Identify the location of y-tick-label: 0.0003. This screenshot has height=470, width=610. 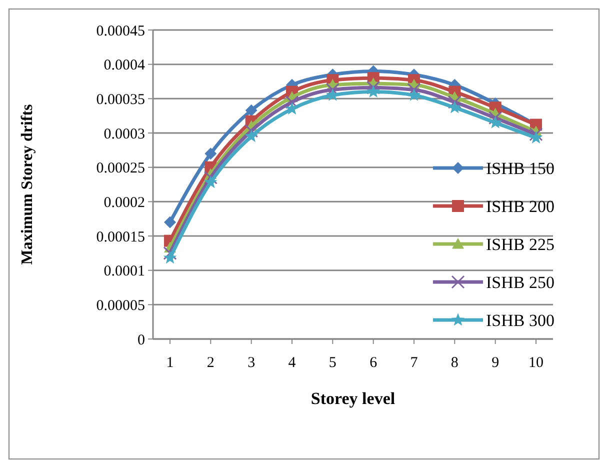
(124, 134).